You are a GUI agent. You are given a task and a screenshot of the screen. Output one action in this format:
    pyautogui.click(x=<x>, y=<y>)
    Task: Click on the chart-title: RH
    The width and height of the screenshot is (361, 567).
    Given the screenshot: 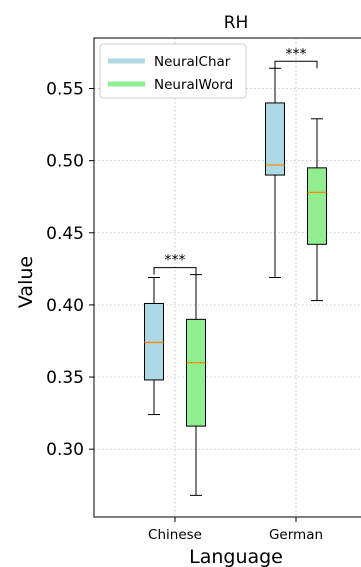 What is the action you would take?
    pyautogui.click(x=236, y=23)
    